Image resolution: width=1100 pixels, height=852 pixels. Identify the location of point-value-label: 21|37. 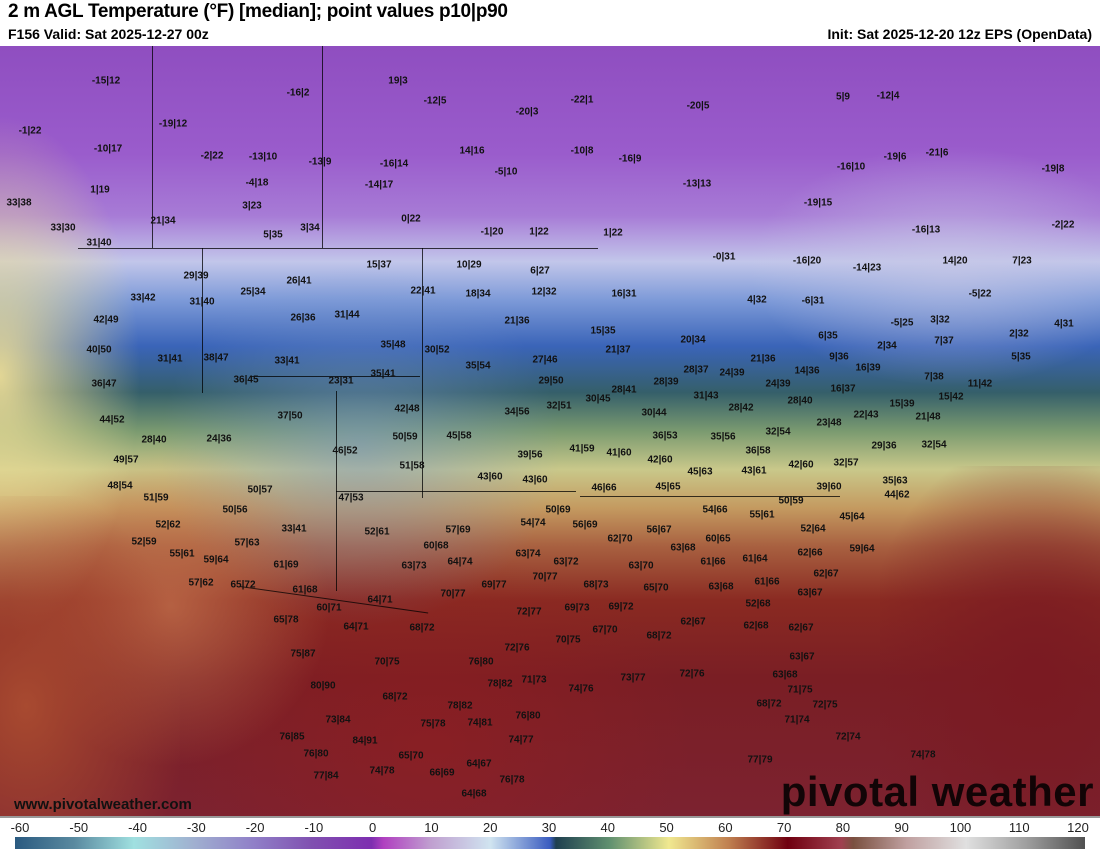
(618, 350).